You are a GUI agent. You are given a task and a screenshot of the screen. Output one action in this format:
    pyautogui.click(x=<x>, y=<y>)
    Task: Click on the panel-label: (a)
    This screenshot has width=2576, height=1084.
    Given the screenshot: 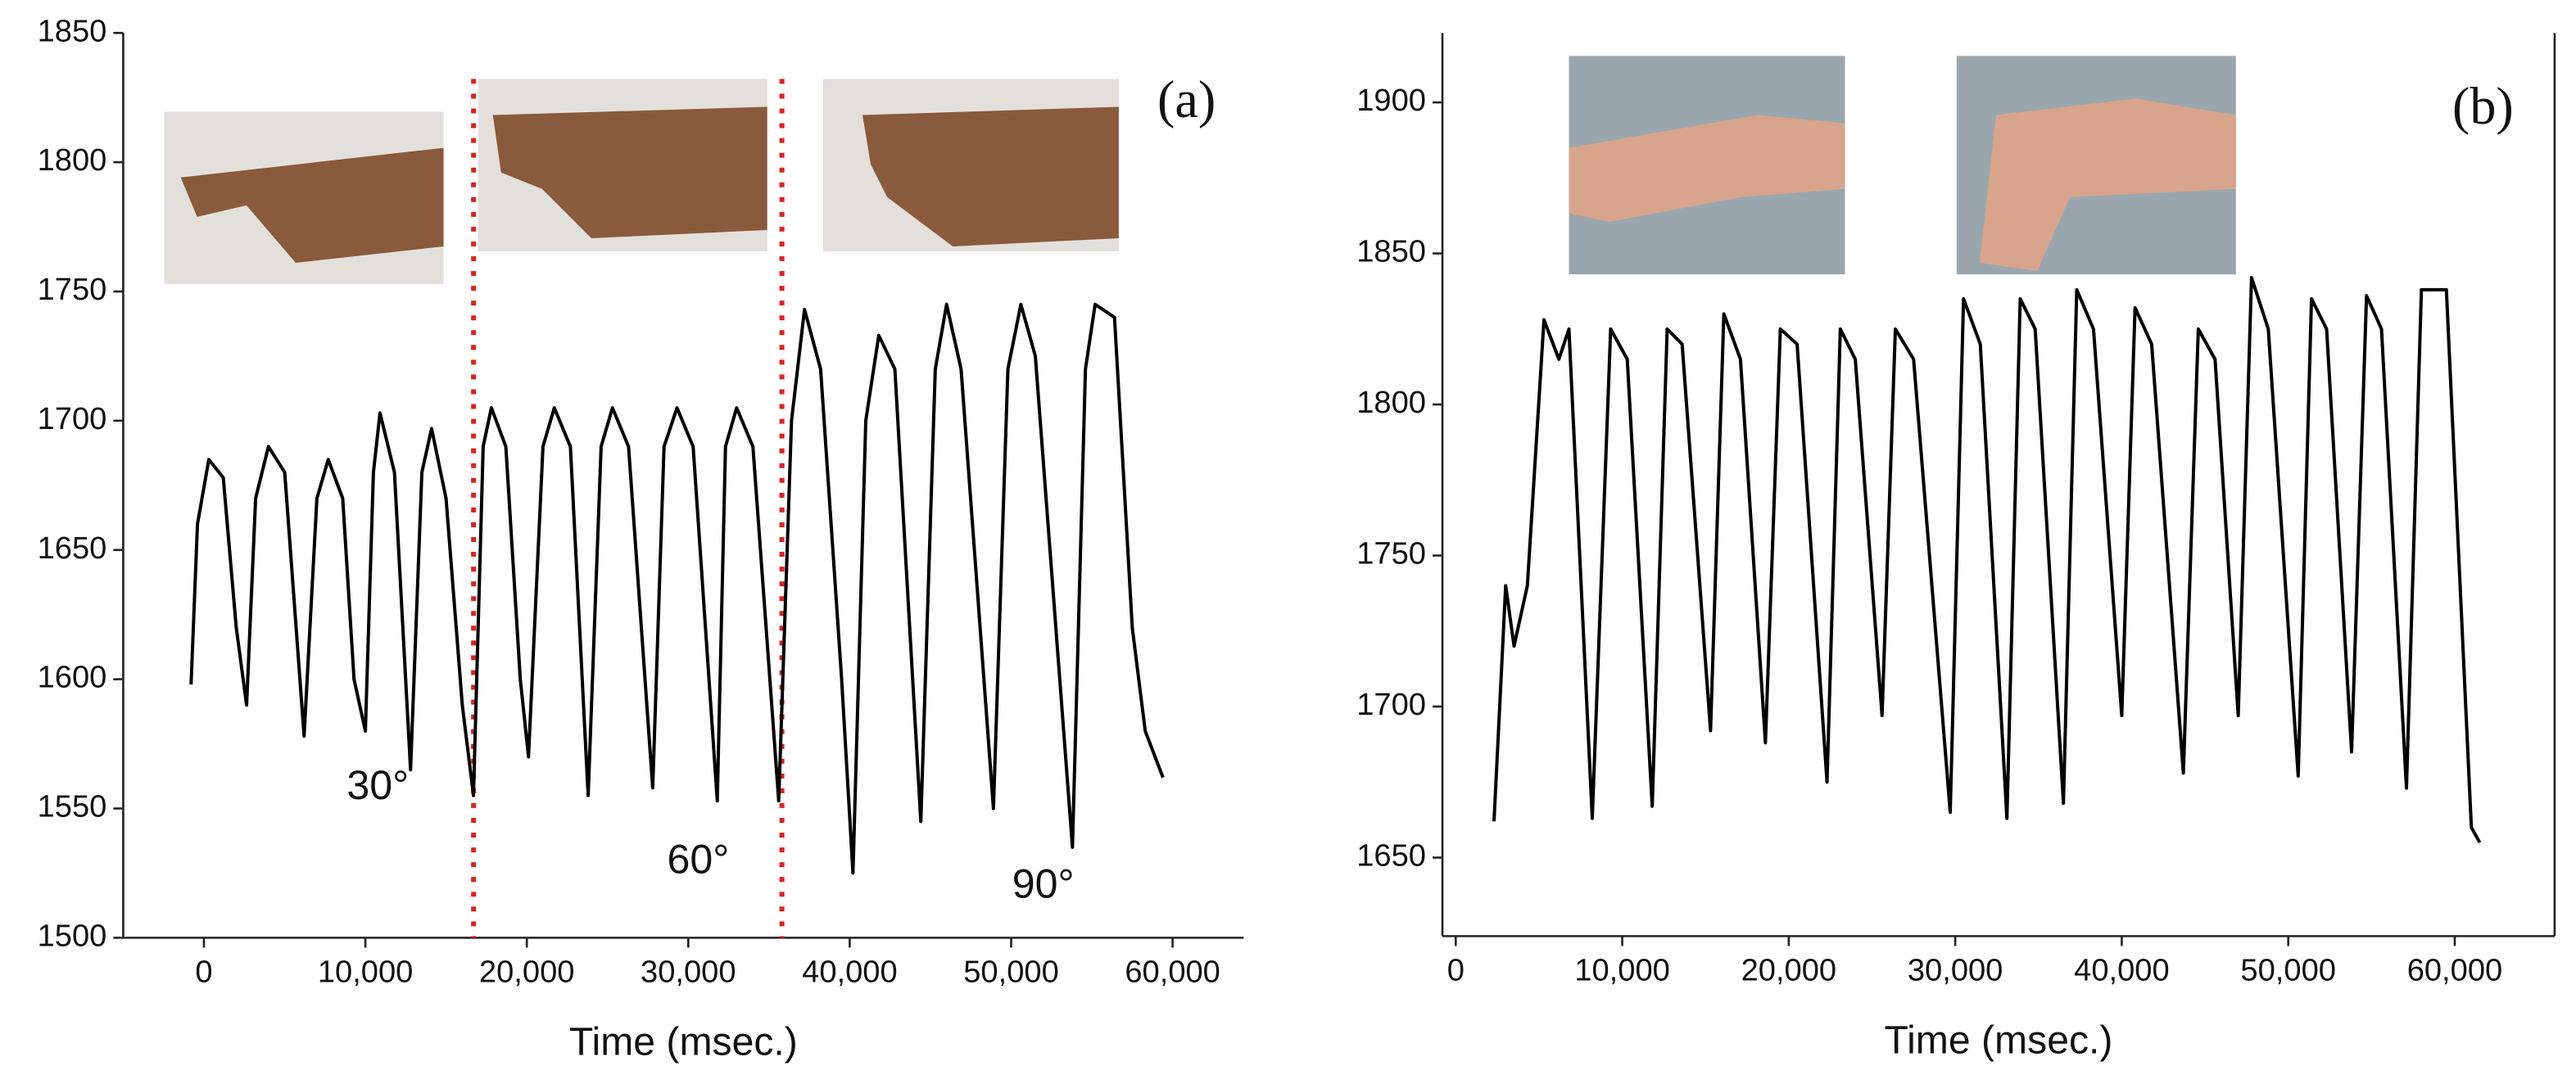 What is the action you would take?
    pyautogui.click(x=1186, y=99)
    